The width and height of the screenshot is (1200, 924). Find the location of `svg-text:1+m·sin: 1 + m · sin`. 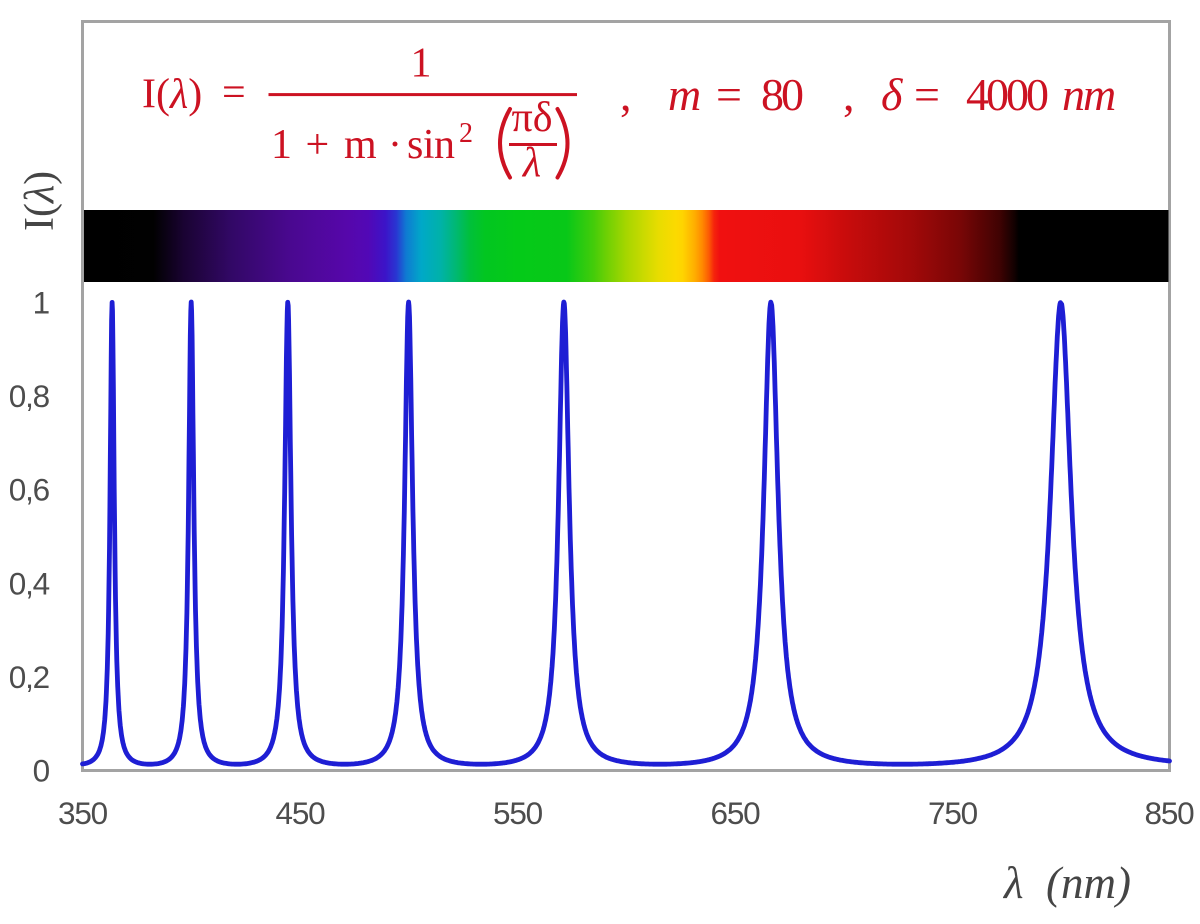

svg-text:1+m·sin: 1 + m · sin is located at coordinates (363, 145).